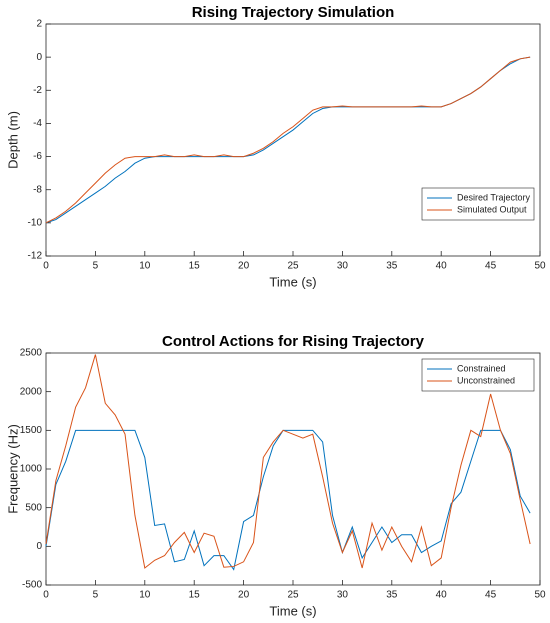 Image resolution: width=550 pixels, height=623 pixels. What do you see at coordinates (486, 380) in the screenshot?
I see `legend-label: Unconstrained` at bounding box center [486, 380].